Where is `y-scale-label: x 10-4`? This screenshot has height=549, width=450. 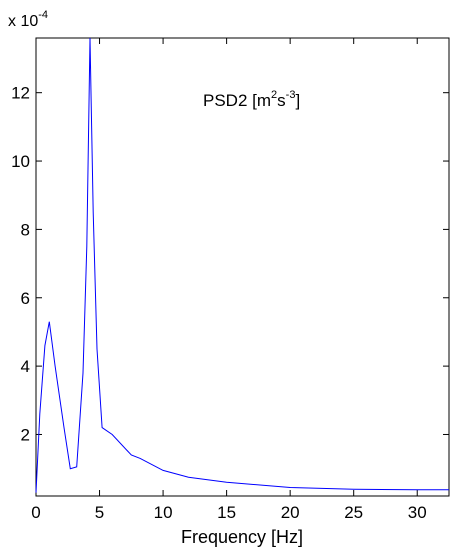 y-scale-label: x 10-4 is located at coordinates (28, 19).